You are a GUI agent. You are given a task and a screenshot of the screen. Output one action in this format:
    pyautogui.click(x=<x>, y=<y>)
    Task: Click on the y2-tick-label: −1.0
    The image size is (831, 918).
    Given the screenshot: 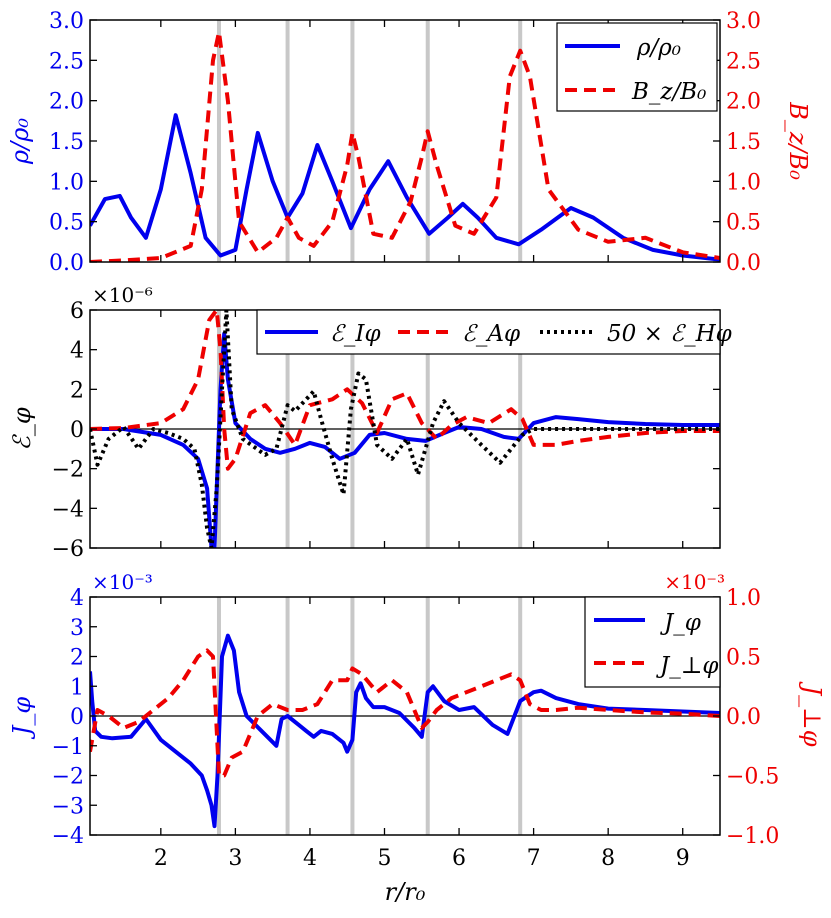 What is the action you would take?
    pyautogui.click(x=752, y=836)
    